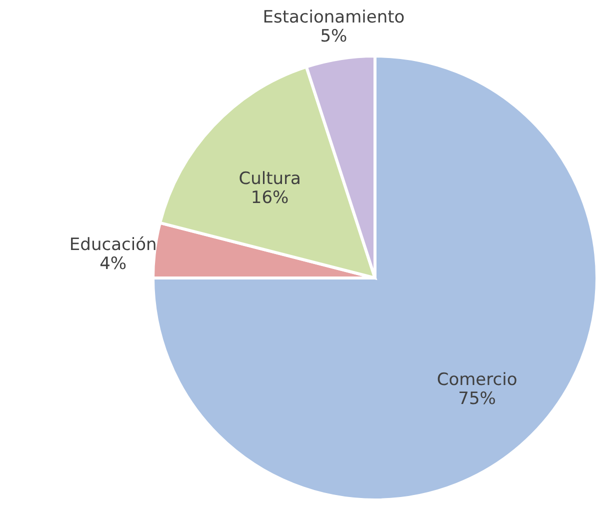 The image size is (616, 506). I want to click on data-label: 5%, so click(334, 36).